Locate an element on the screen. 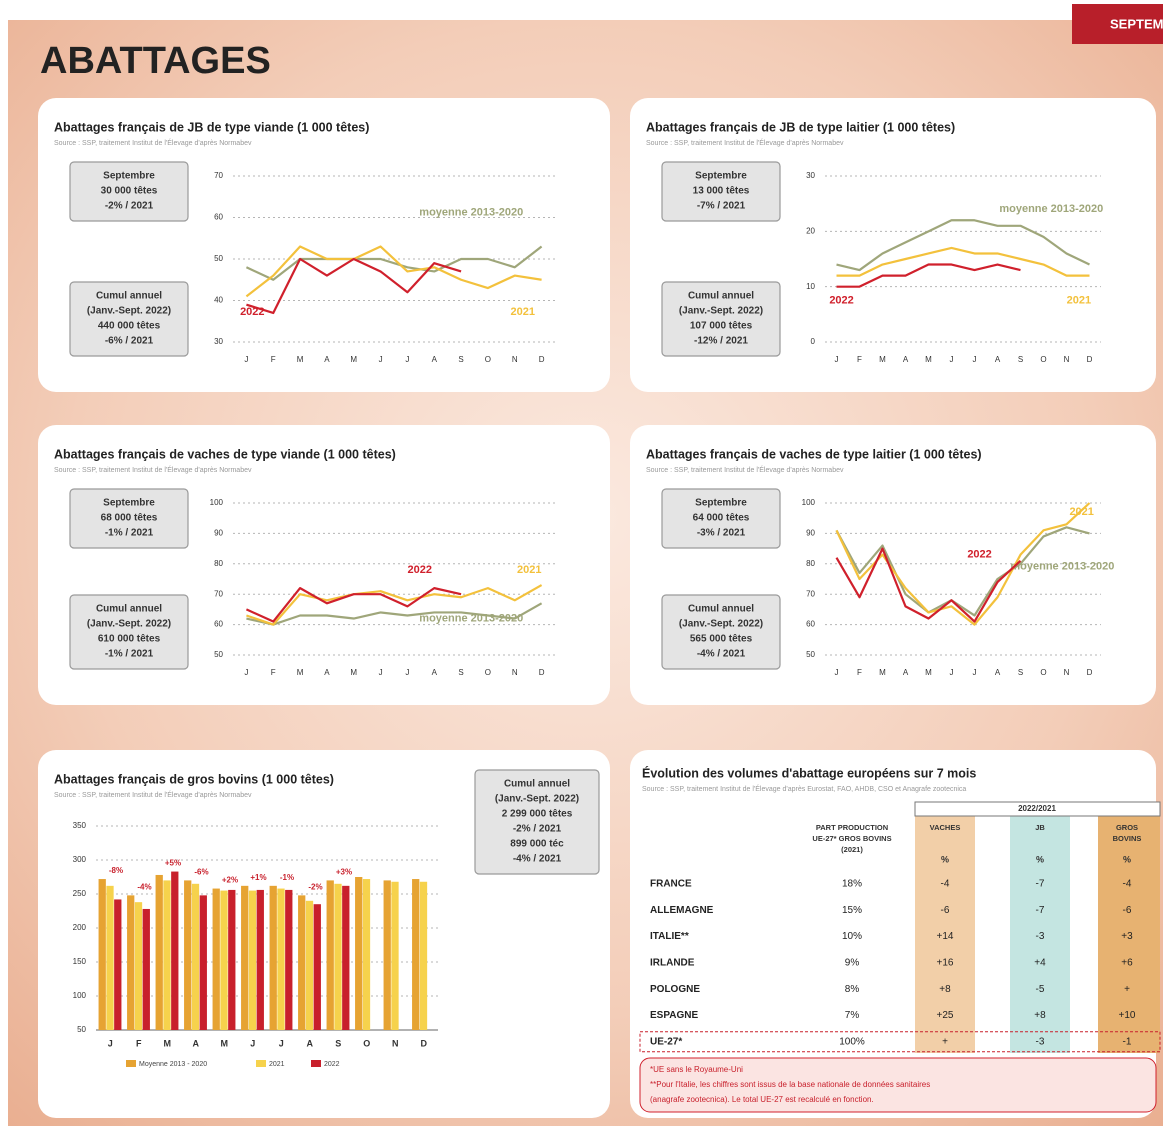 The height and width of the screenshot is (1126, 1163). table-cell: +6 is located at coordinates (1127, 963).